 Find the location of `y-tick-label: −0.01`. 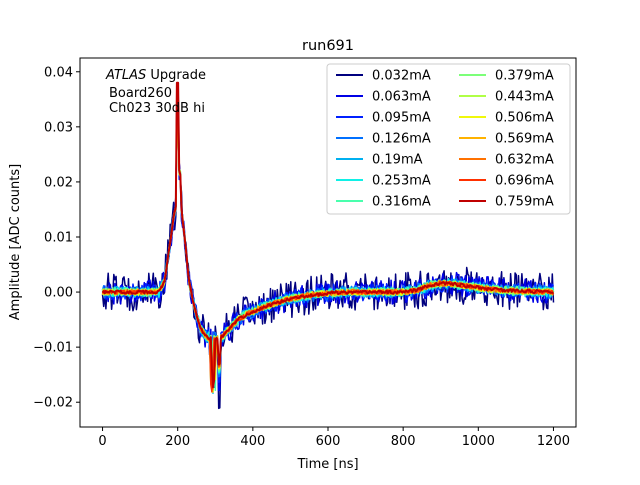

y-tick-label: −0.01 is located at coordinates (53, 348).